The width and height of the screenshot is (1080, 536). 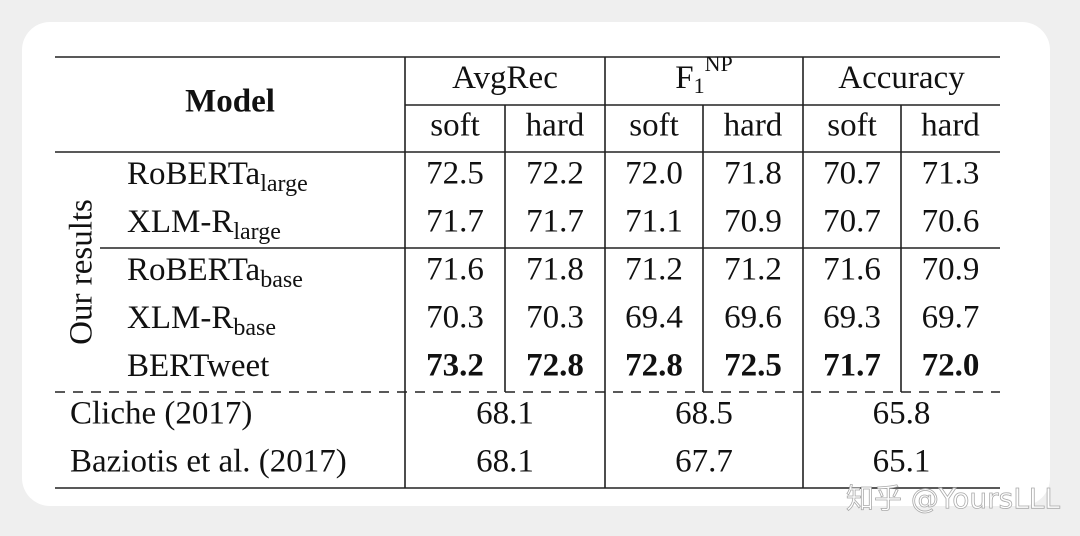 What do you see at coordinates (699, 85) in the screenshot?
I see `header-group-sub: 1` at bounding box center [699, 85].